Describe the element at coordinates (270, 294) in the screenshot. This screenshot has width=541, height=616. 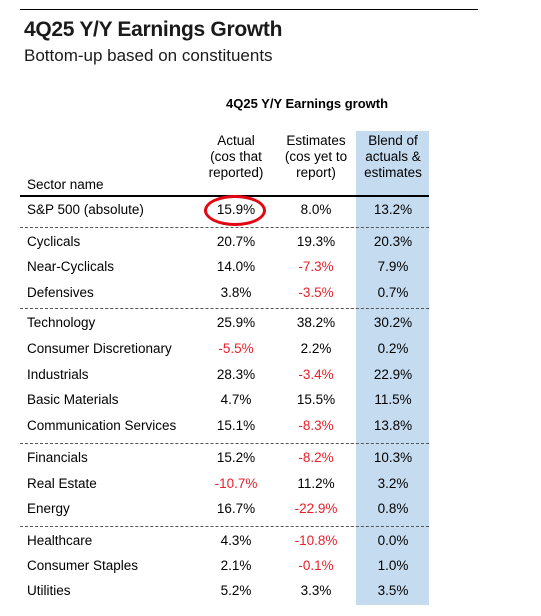
I see `table-row: Defensives 3.8% -3.5% 0.7%` at that location.